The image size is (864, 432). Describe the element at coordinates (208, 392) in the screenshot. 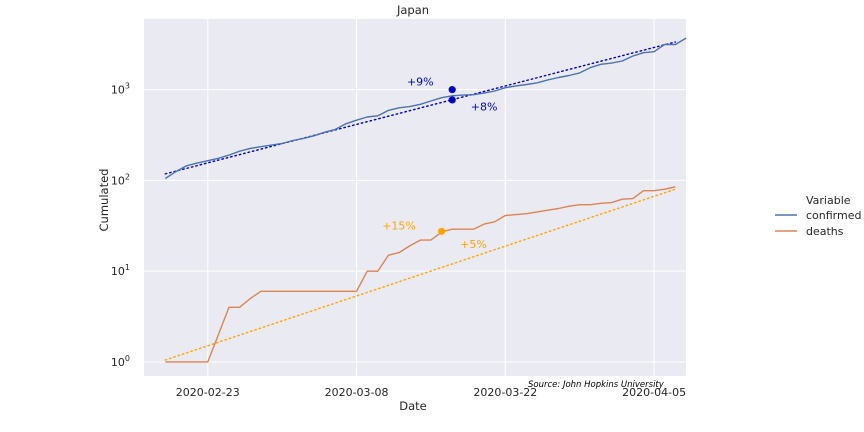

I see `x-tick-label: 2020-02-23` at that location.